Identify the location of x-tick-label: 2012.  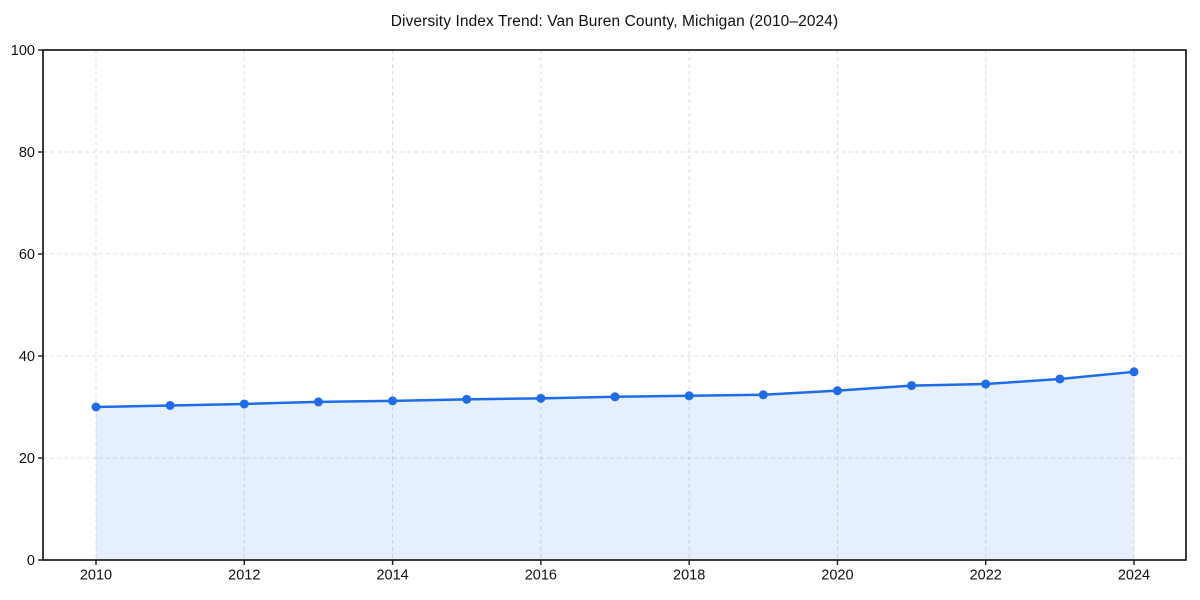
(244, 576).